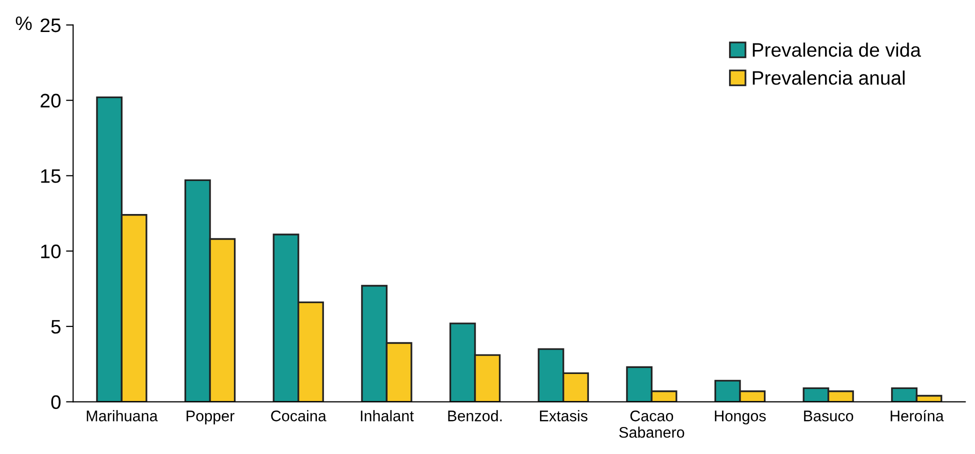  Describe the element at coordinates (740, 417) in the screenshot. I see `x-tick-label: Hongos` at that location.